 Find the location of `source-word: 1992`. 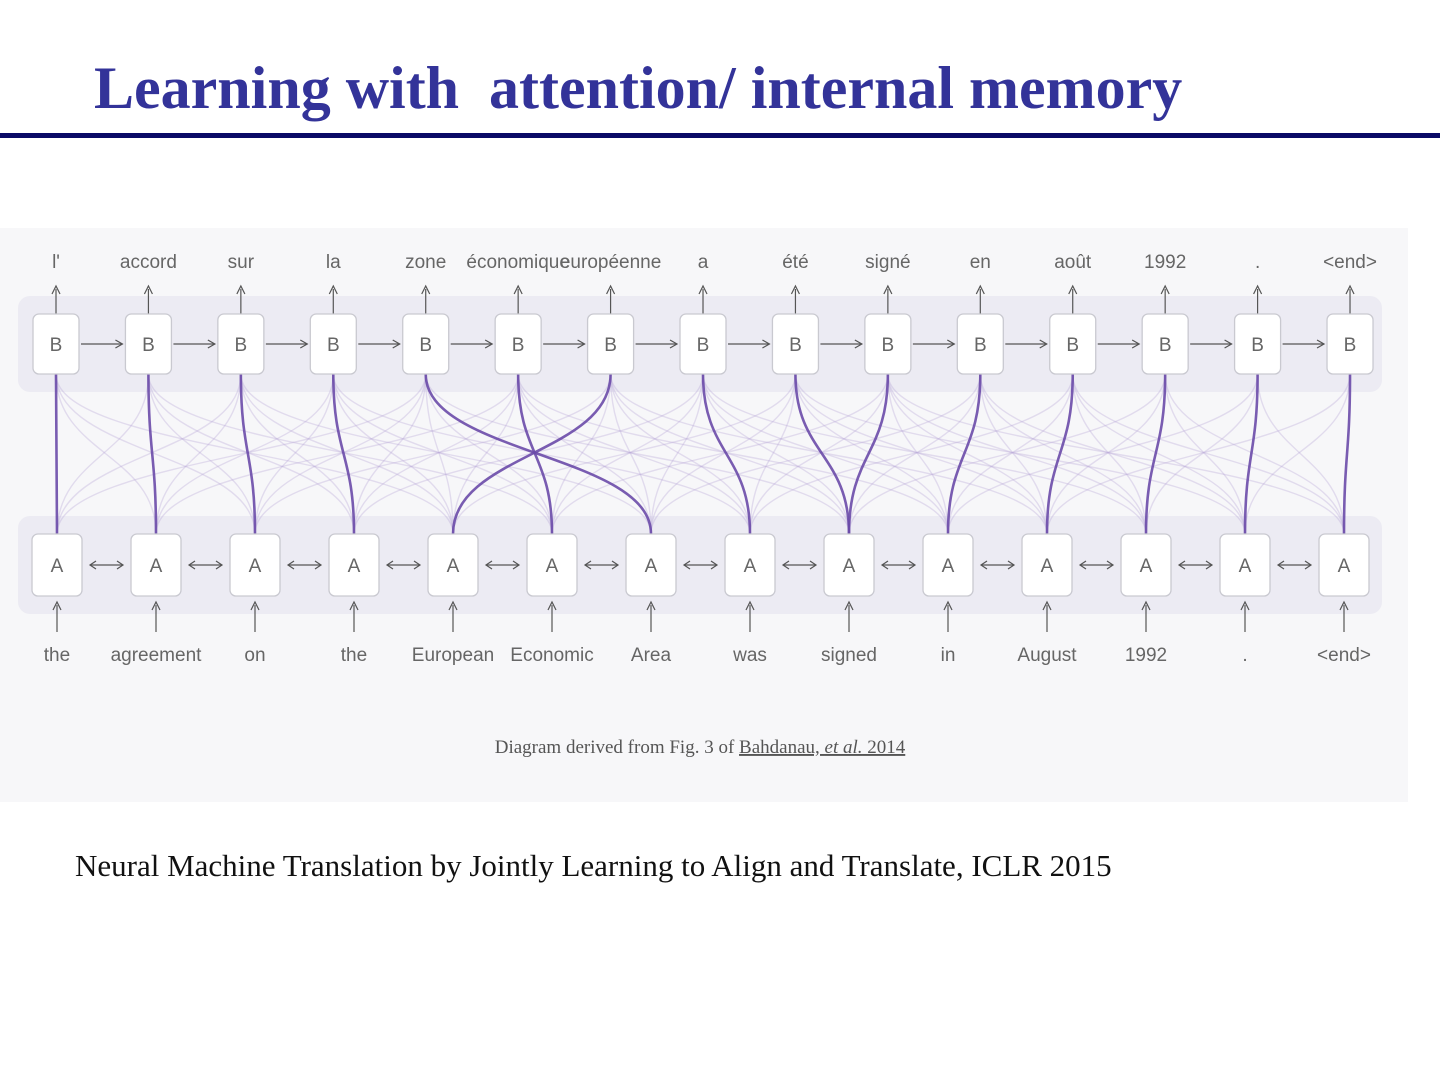

source-word: 1992 is located at coordinates (1146, 655).